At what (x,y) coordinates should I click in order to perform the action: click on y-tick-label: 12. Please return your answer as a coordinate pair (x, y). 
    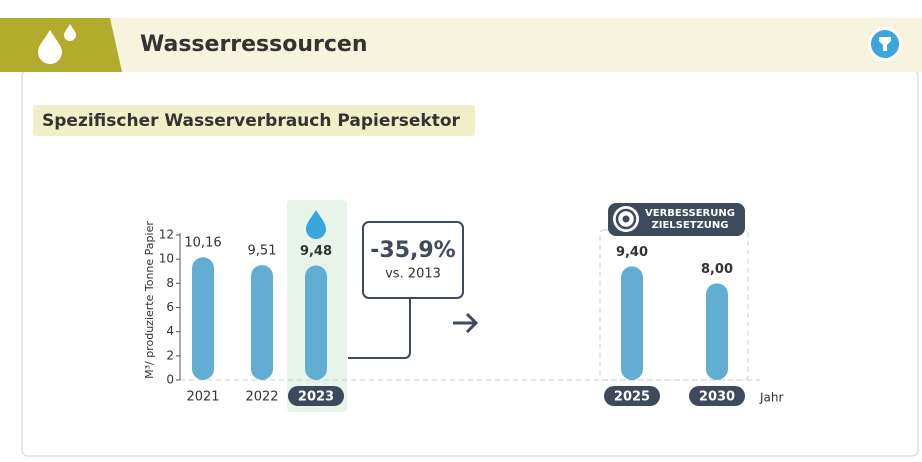
    Looking at the image, I should click on (166, 235).